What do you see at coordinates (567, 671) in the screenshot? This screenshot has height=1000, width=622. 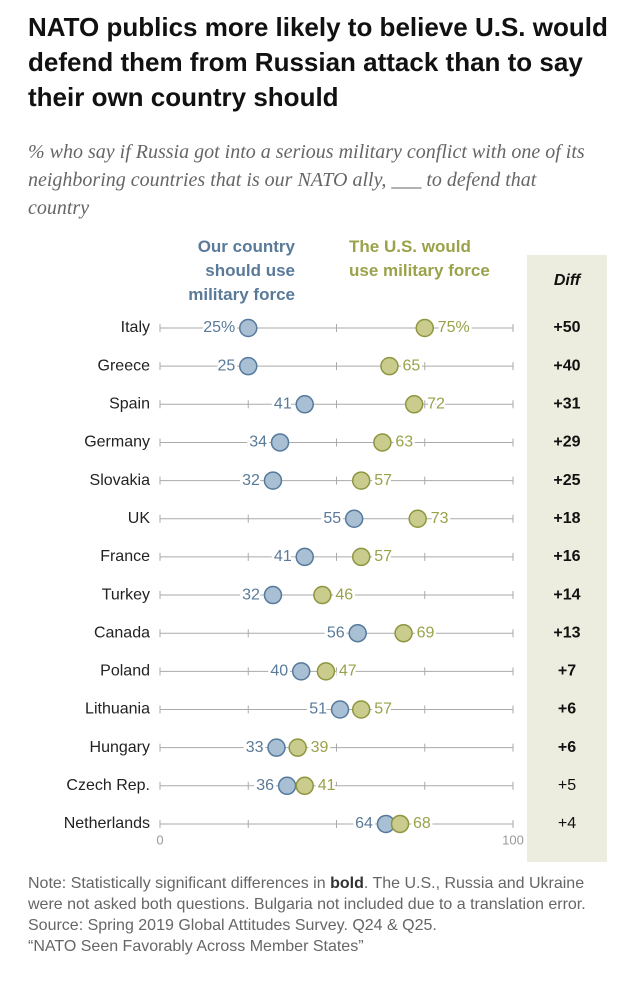 I see `diff-value: +7` at bounding box center [567, 671].